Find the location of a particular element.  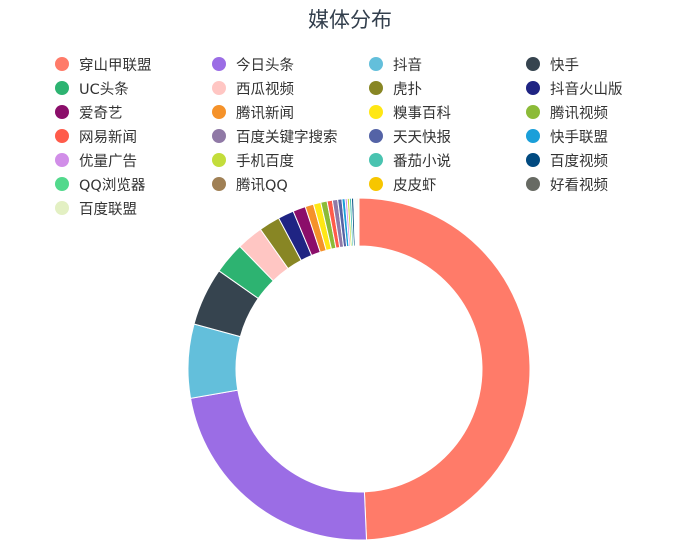

legend-label: QQ浏览器 is located at coordinates (112, 185).